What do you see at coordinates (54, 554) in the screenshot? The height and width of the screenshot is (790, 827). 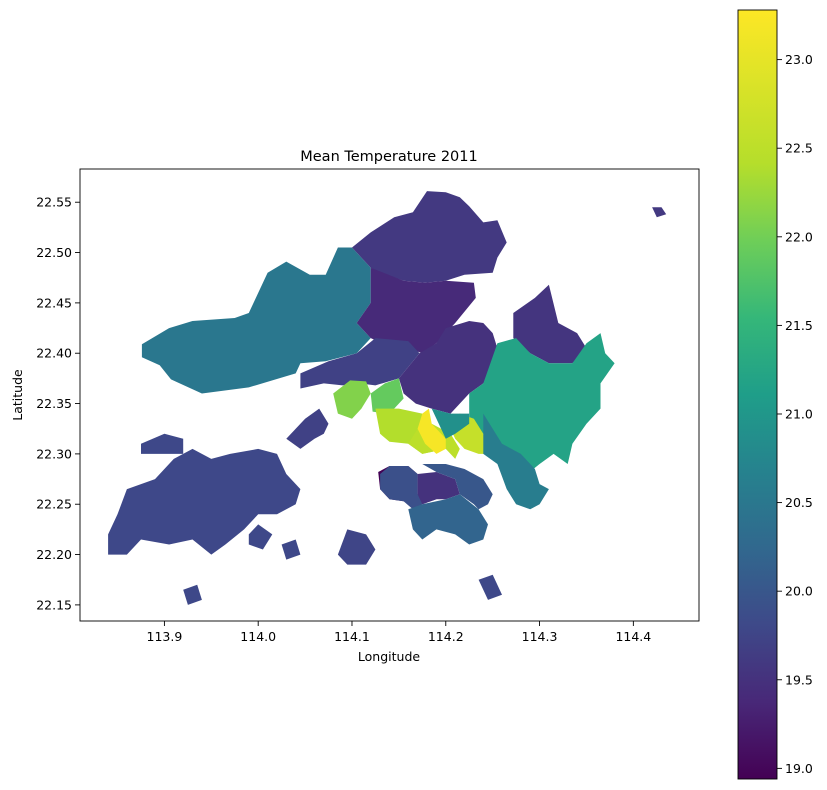 I see `y-tick-label: 22.20` at bounding box center [54, 554].